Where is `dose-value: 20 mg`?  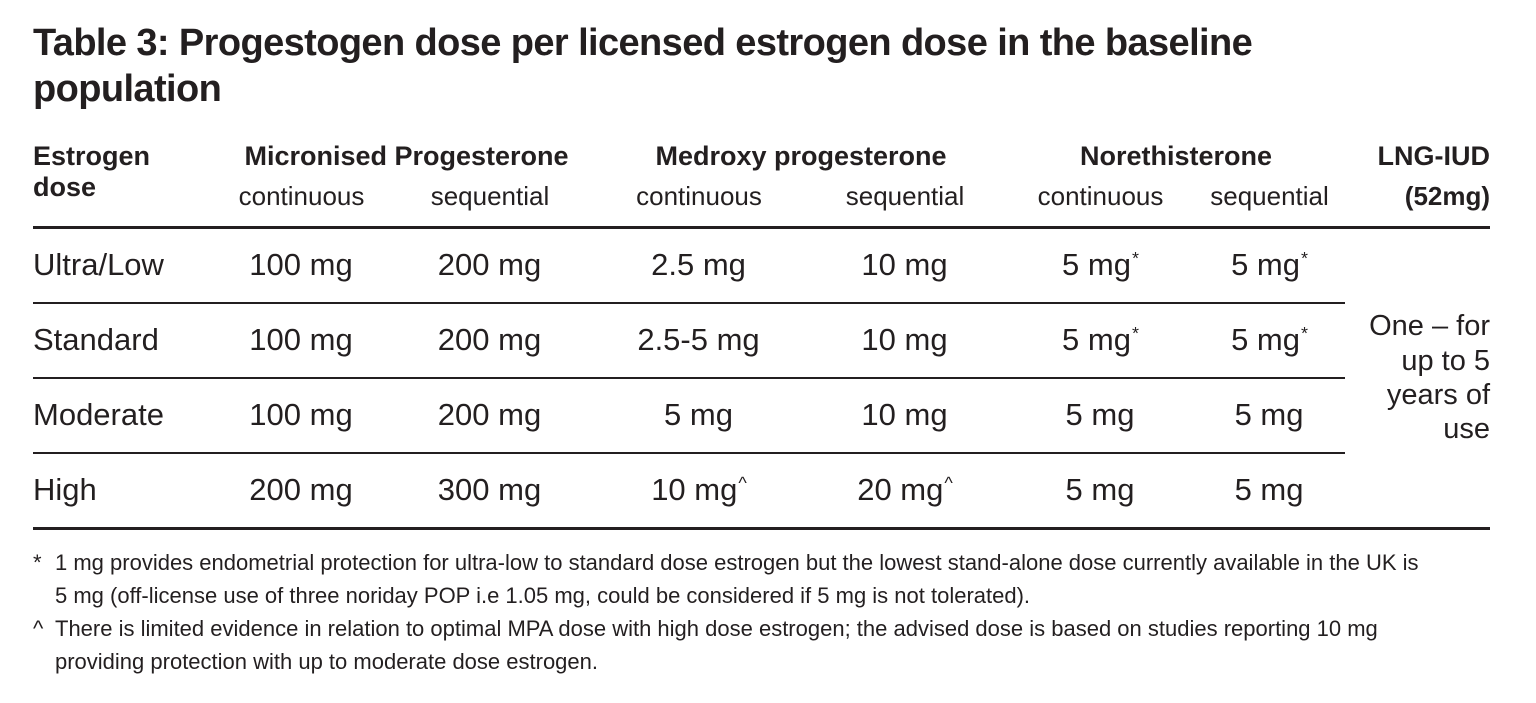 dose-value: 20 mg is located at coordinates (900, 490).